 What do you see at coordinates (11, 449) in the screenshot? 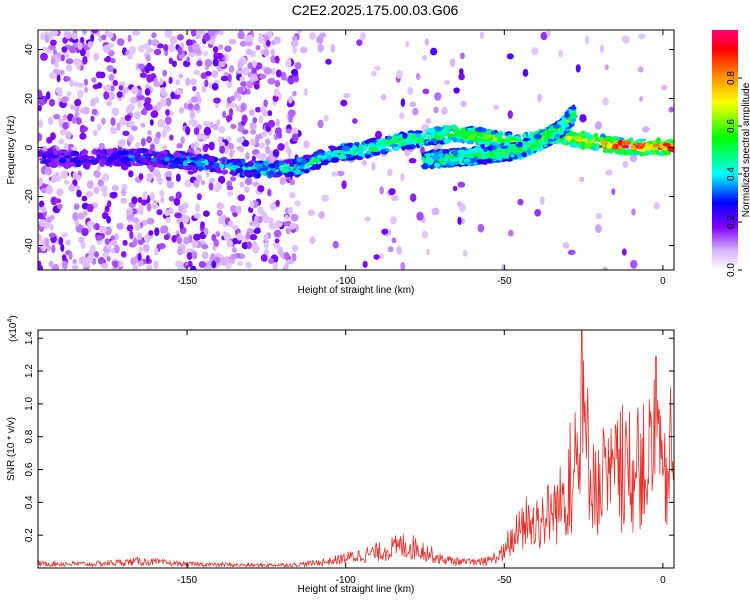
I see `snr-y-label: SNR (10 * v/v)` at bounding box center [11, 449].